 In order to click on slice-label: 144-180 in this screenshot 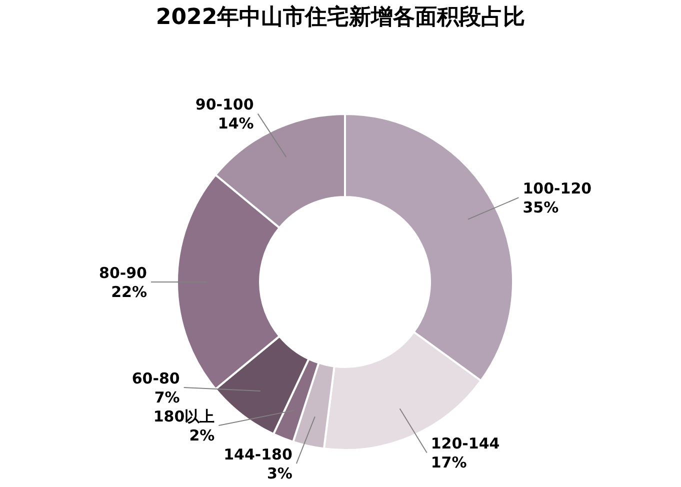, I will do `click(258, 455)`.